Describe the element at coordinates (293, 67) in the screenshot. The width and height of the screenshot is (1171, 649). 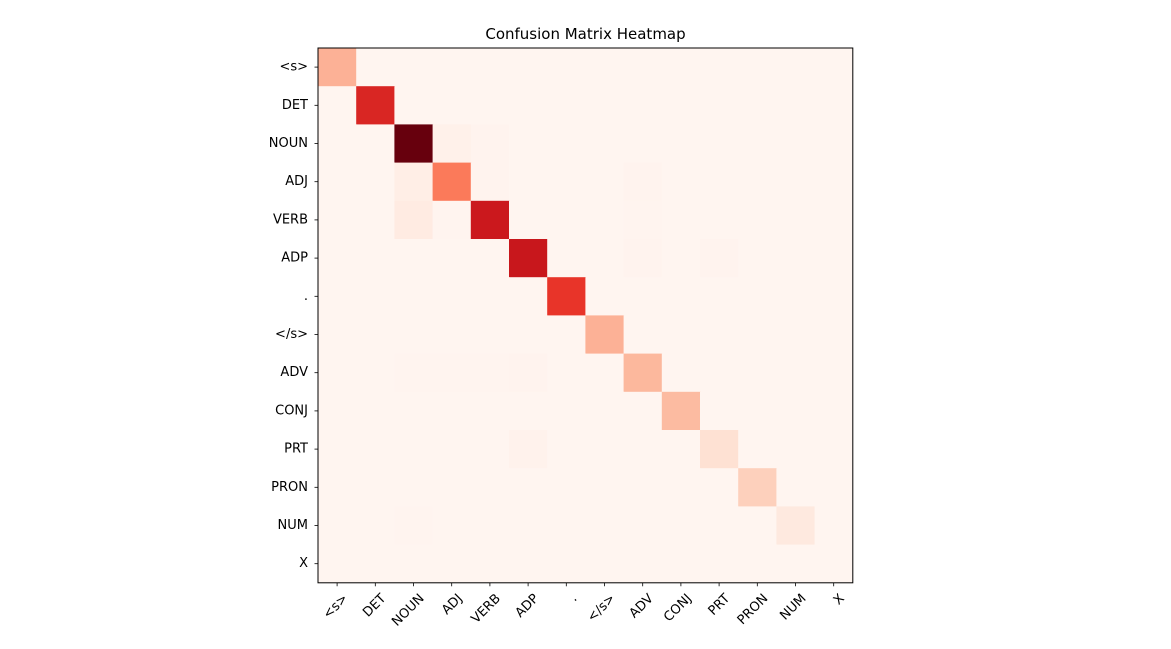
I see `y-tick-label: <s>` at that location.